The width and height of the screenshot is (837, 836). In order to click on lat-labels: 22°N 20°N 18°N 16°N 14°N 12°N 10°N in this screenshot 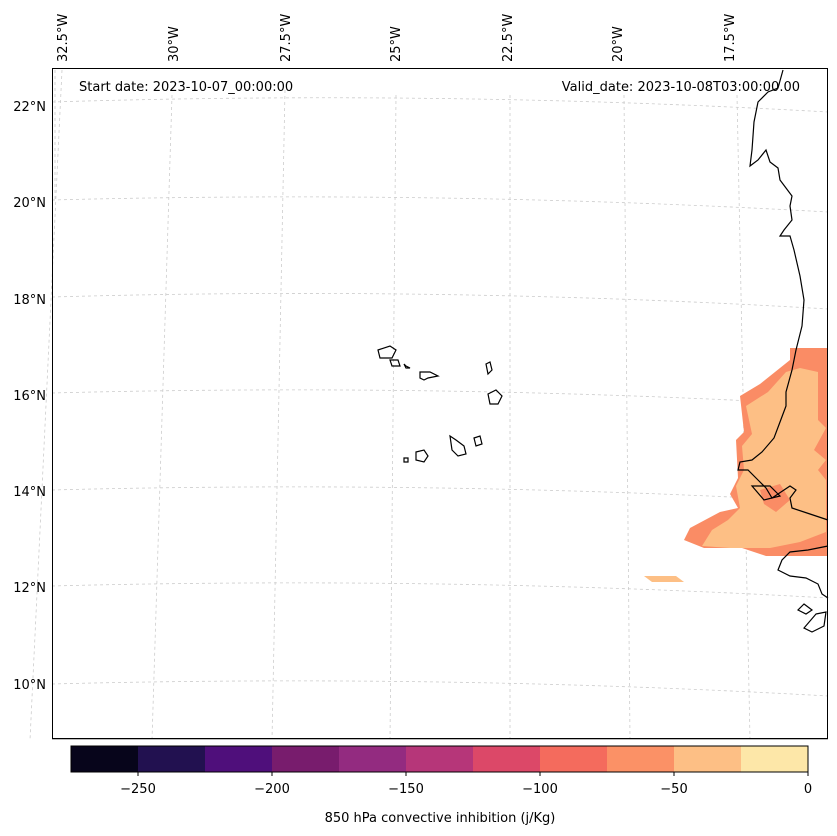, I will do `click(29, 396)`.